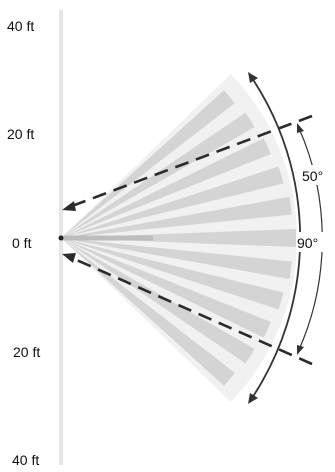 This screenshot has height=472, width=335. I want to click on outer-angle-label: 90°, so click(307, 243).